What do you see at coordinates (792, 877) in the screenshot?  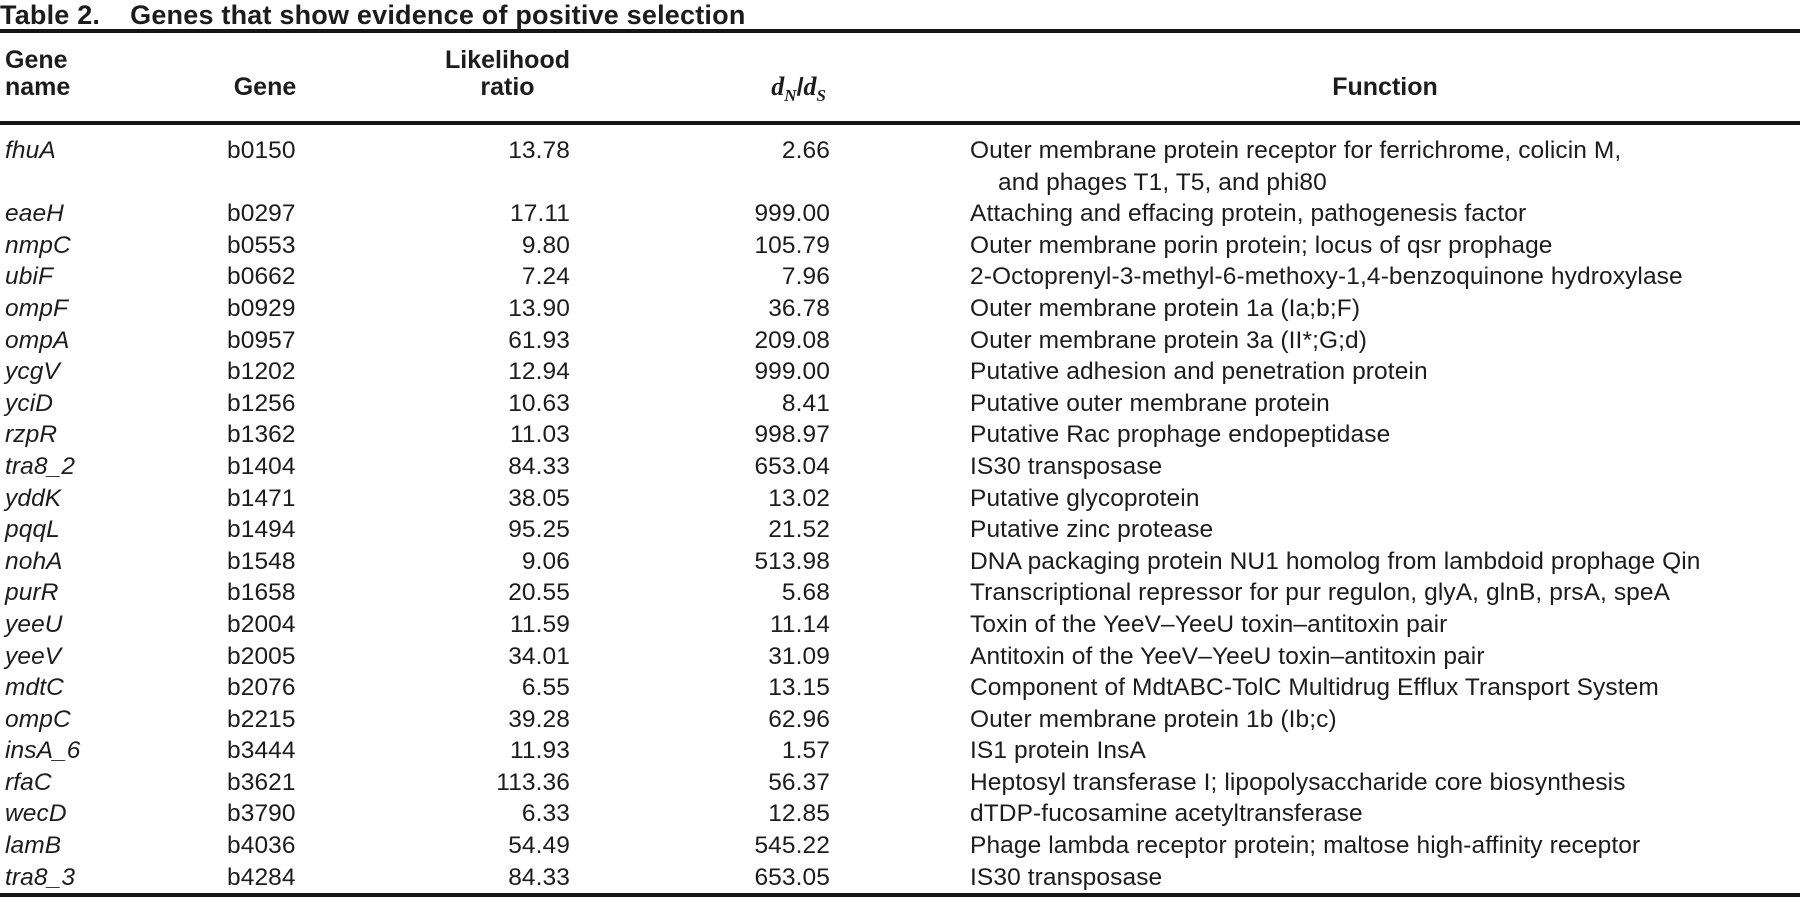 I see `dnds-cell: 653.05` at bounding box center [792, 877].